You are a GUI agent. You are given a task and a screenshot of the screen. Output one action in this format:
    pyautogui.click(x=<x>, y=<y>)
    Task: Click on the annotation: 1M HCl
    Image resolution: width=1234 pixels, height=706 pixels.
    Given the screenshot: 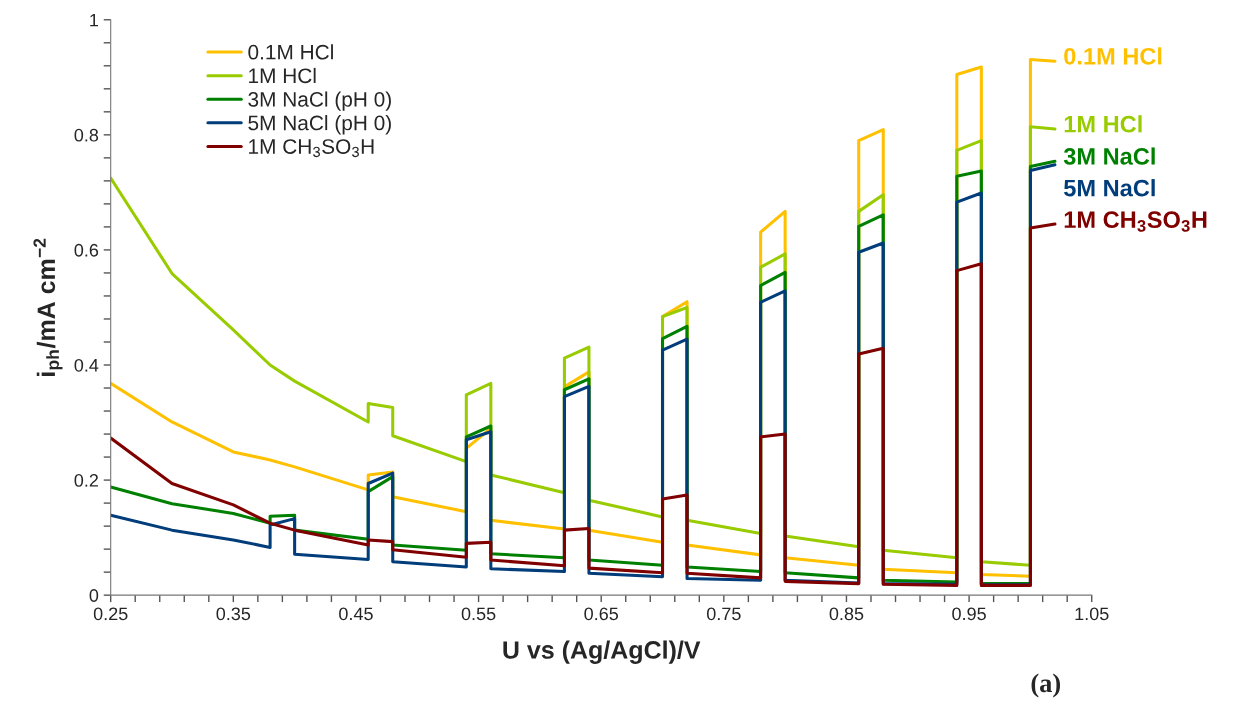 What is the action you would take?
    pyautogui.click(x=1103, y=124)
    